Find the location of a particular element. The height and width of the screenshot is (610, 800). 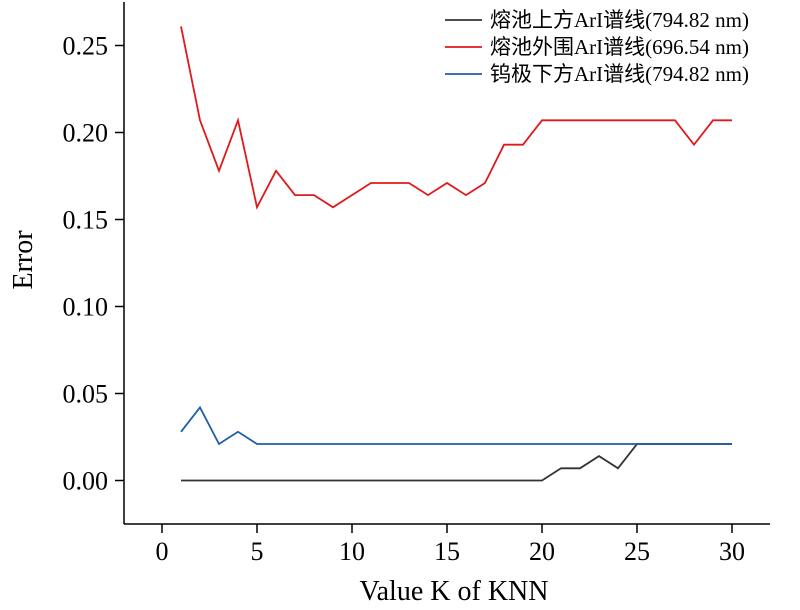

y-tick-label: 0.10 is located at coordinates (86, 307).